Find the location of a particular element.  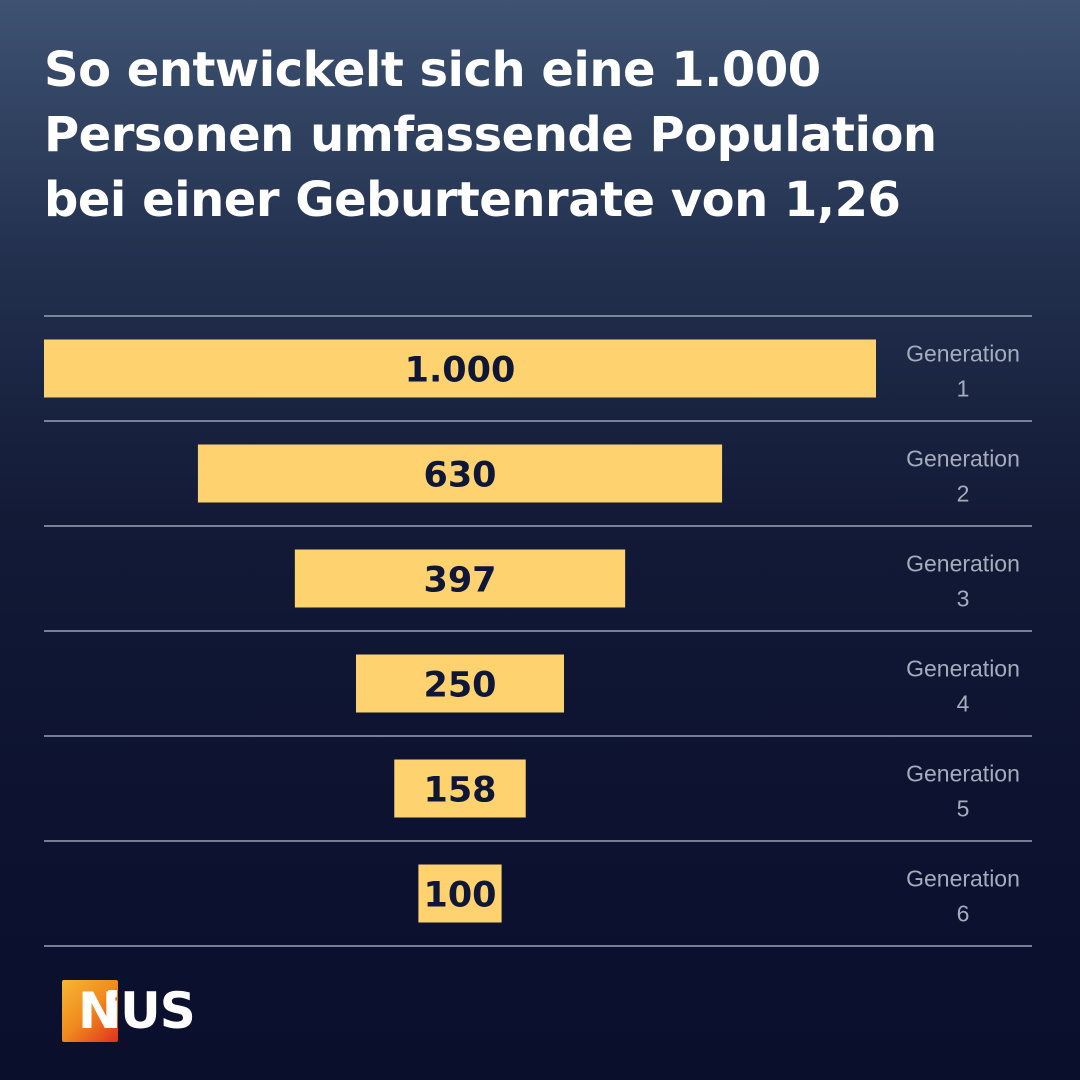

title-line-2: Personen umfassende Population is located at coordinates (490, 135).